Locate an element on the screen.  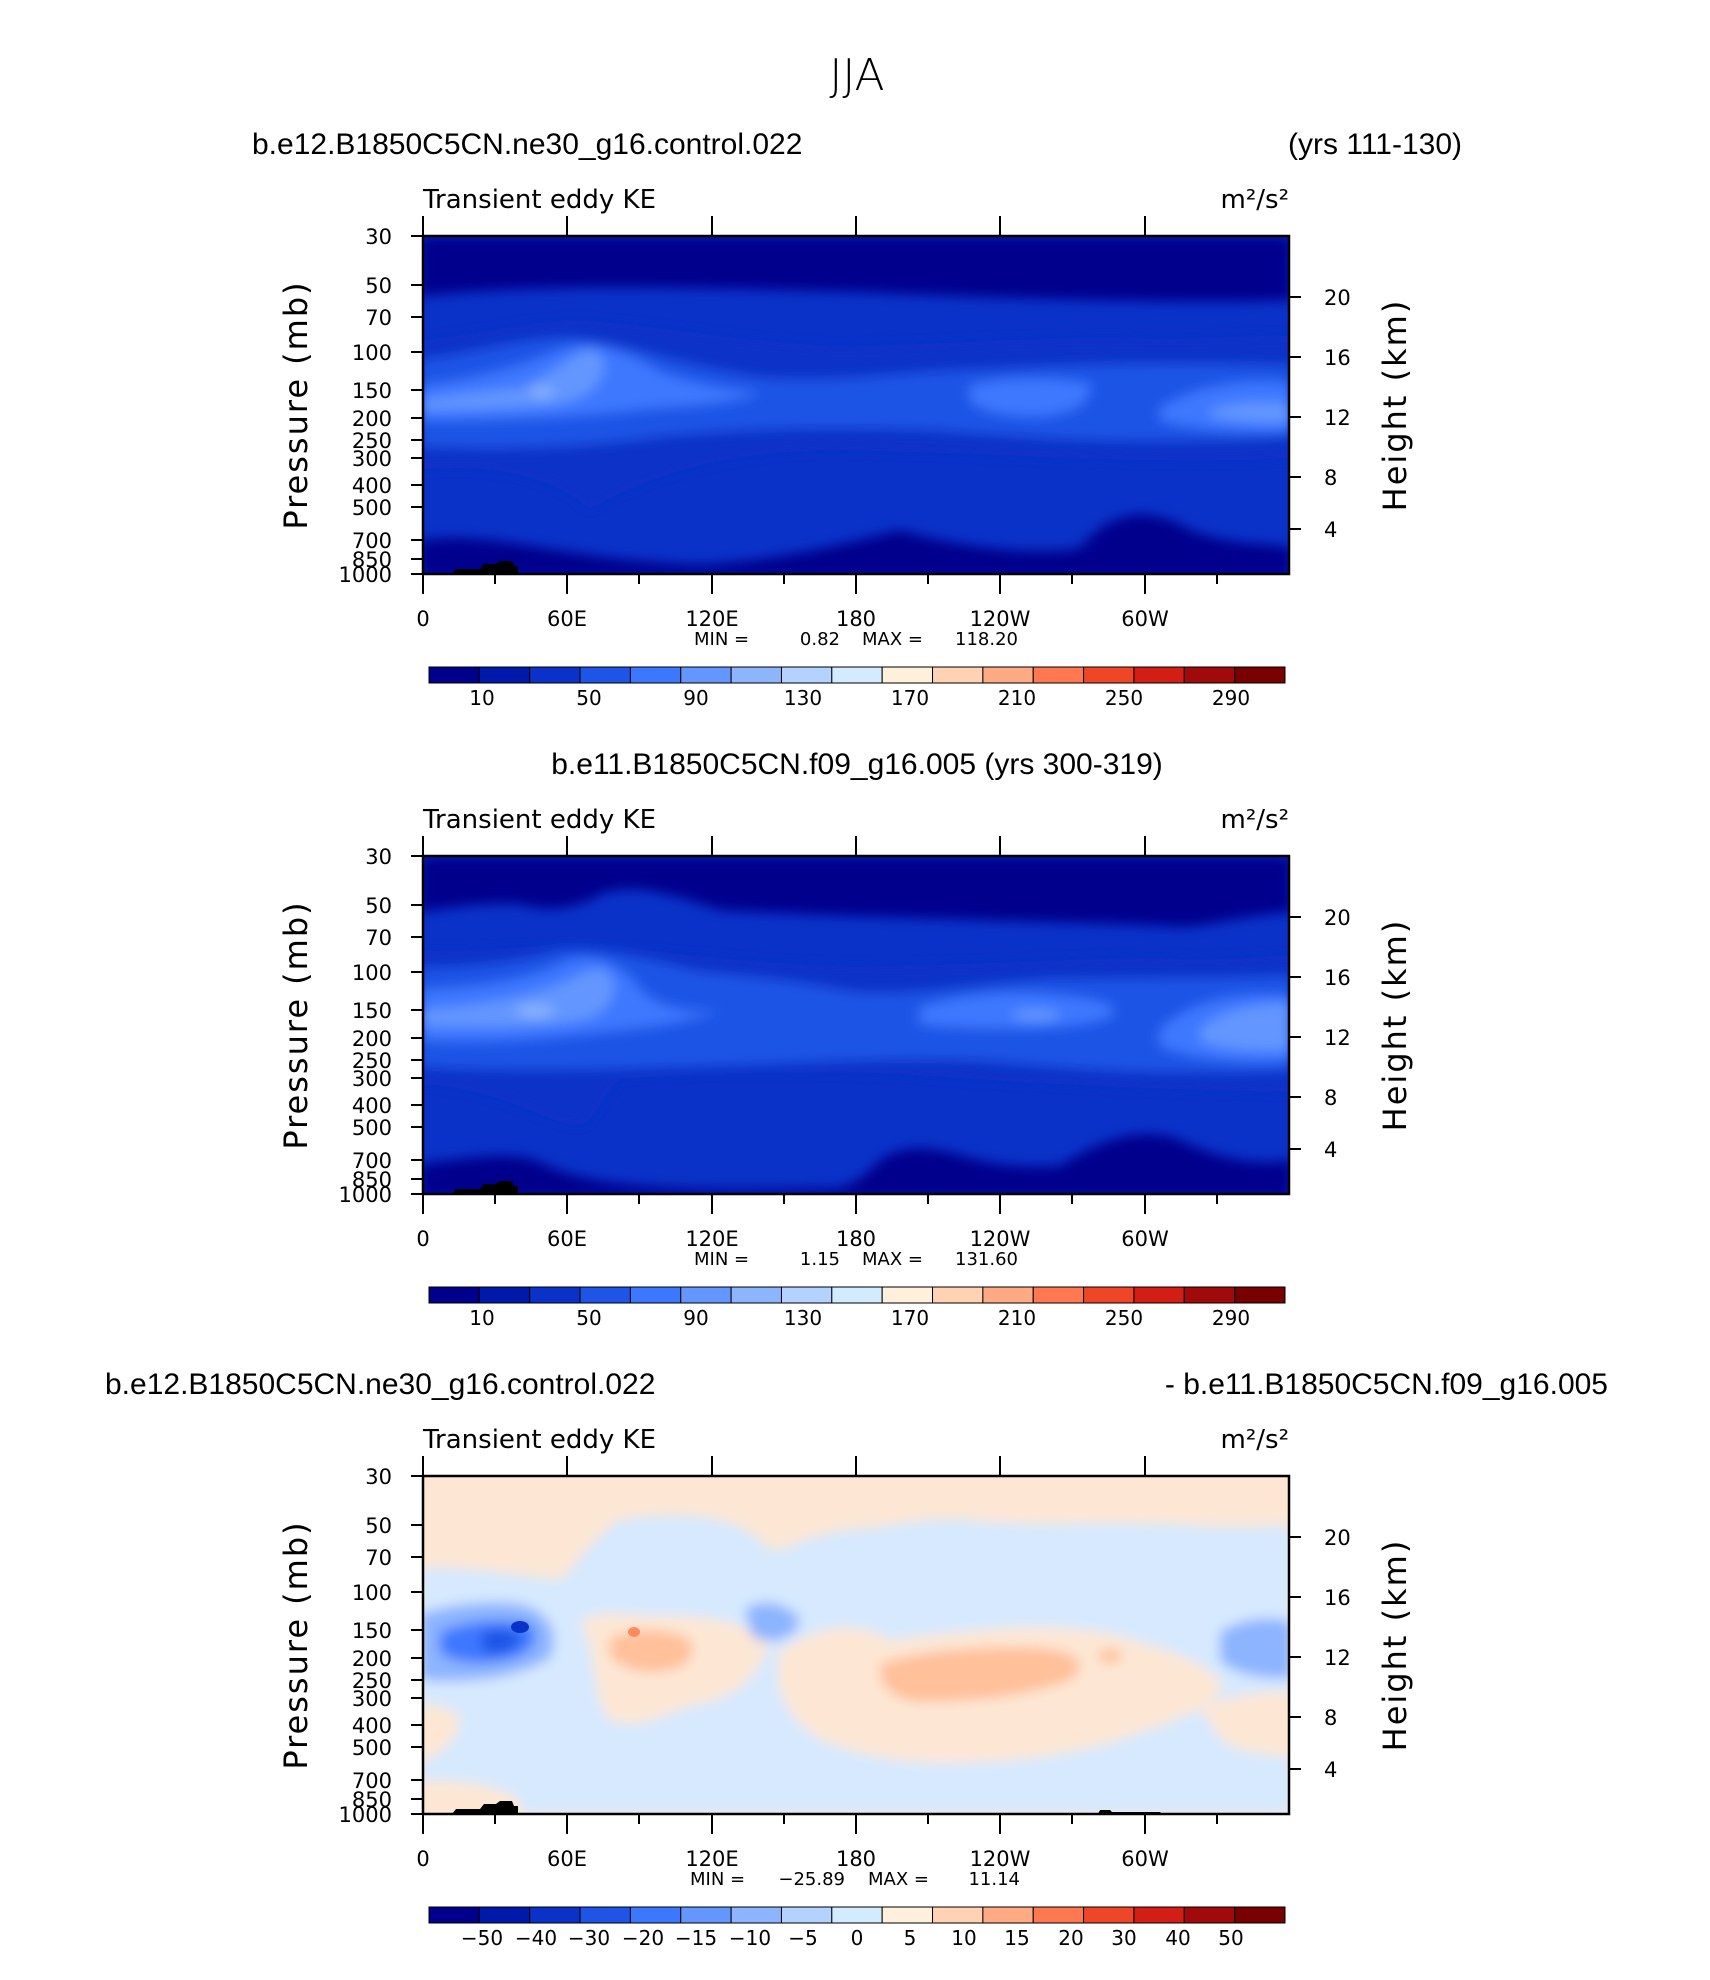
colorbar-label: 40 is located at coordinates (1177, 1938).